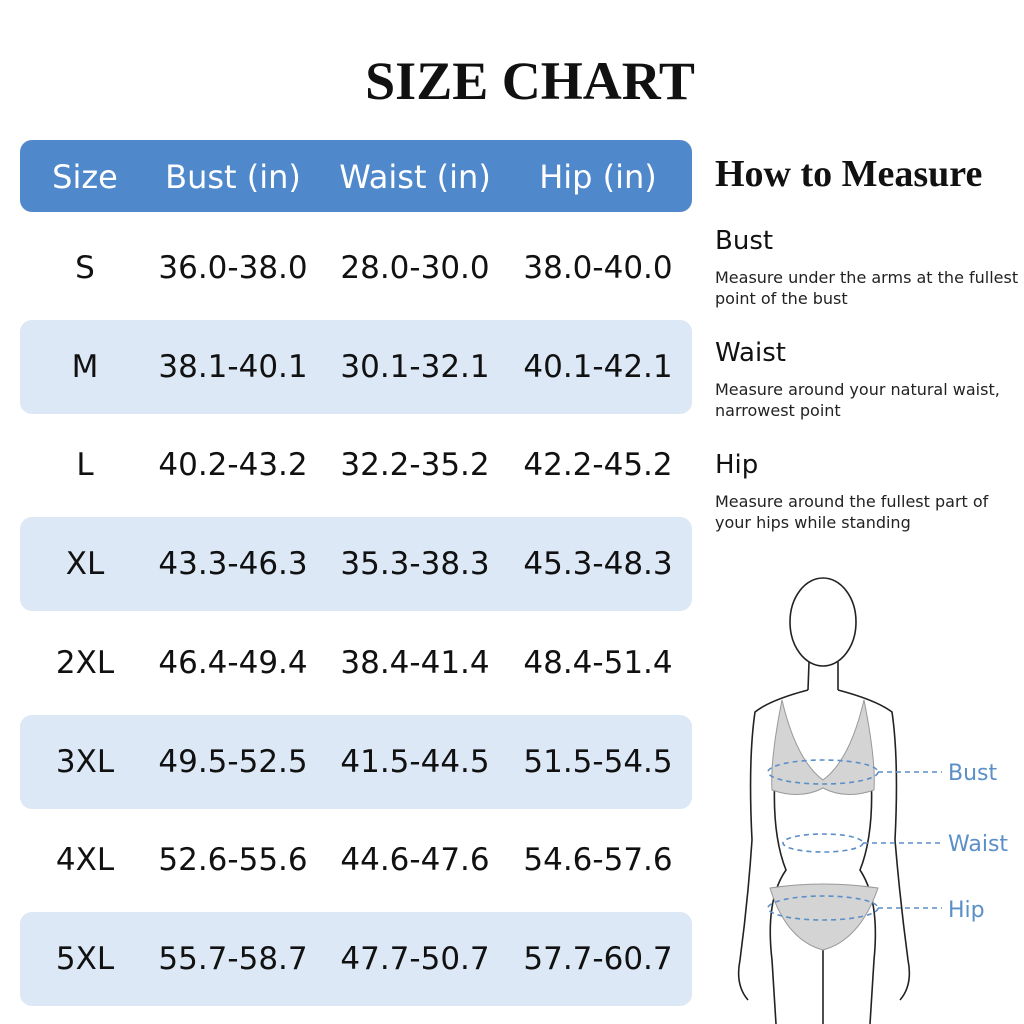 This screenshot has width=1024, height=1024. Describe the element at coordinates (233, 860) in the screenshot. I see `measure-cell: 52.6-55.6` at that location.